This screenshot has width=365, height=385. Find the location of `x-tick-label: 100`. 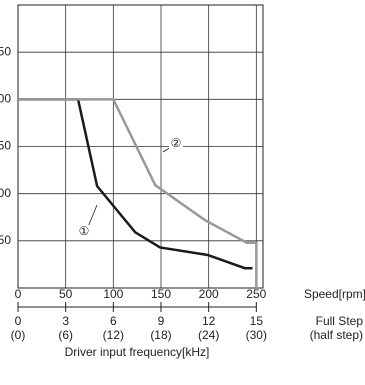

x-tick-label: 100 is located at coordinates (113, 294).